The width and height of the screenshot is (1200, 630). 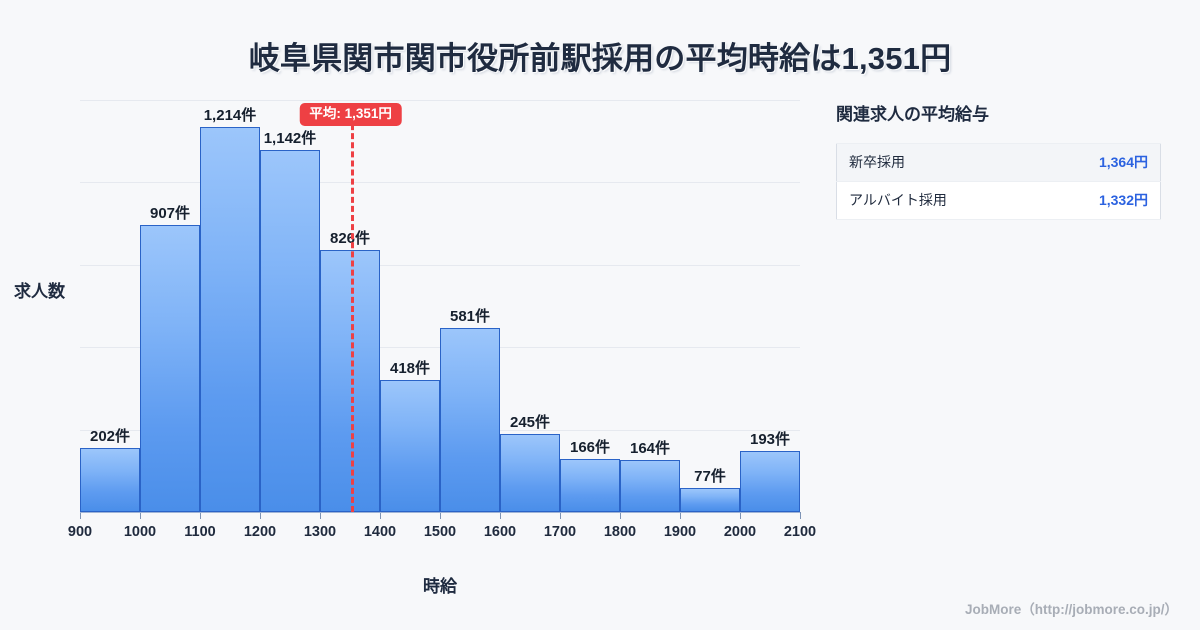 What do you see at coordinates (260, 532) in the screenshot?
I see `x-axis-tick-label: 1200` at bounding box center [260, 532].